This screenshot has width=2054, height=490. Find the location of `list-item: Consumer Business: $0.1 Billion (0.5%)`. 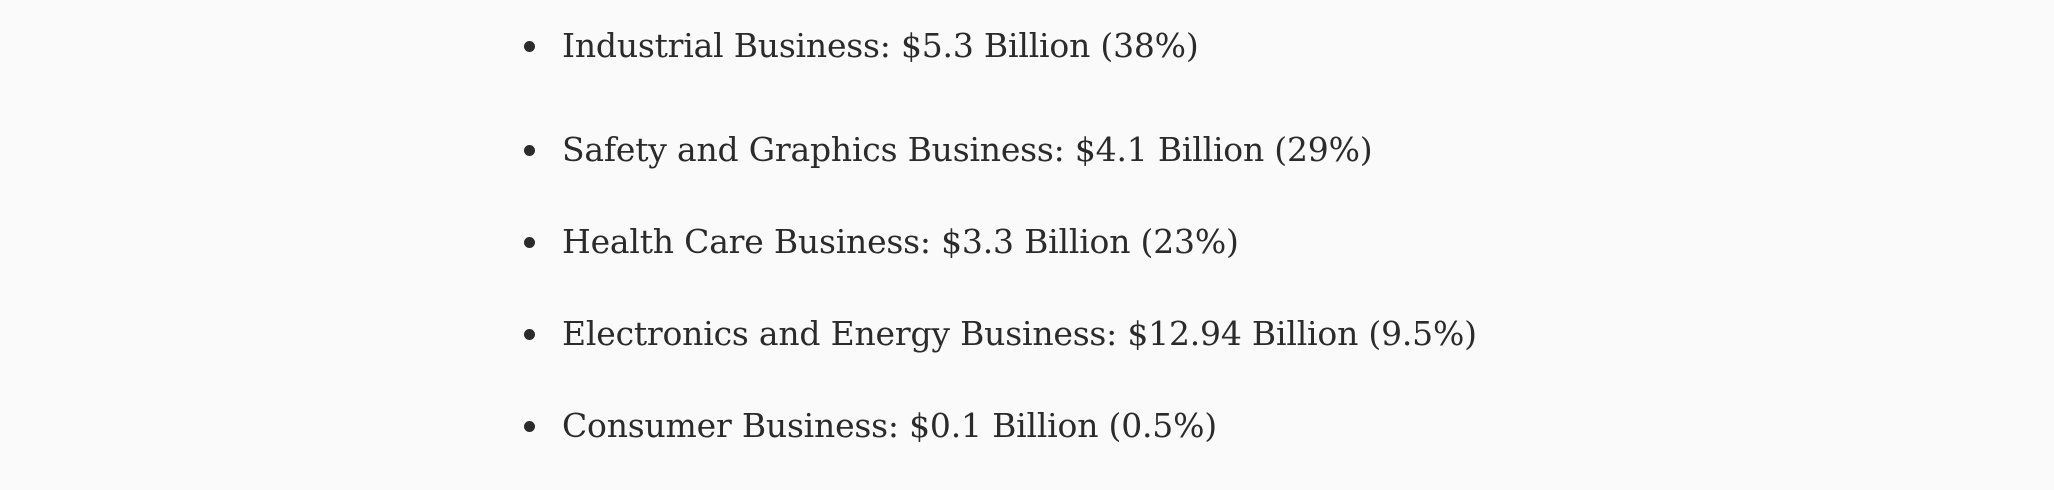

list-item: Consumer Business: $0.1 Billion (0.5%) is located at coordinates (998, 426).